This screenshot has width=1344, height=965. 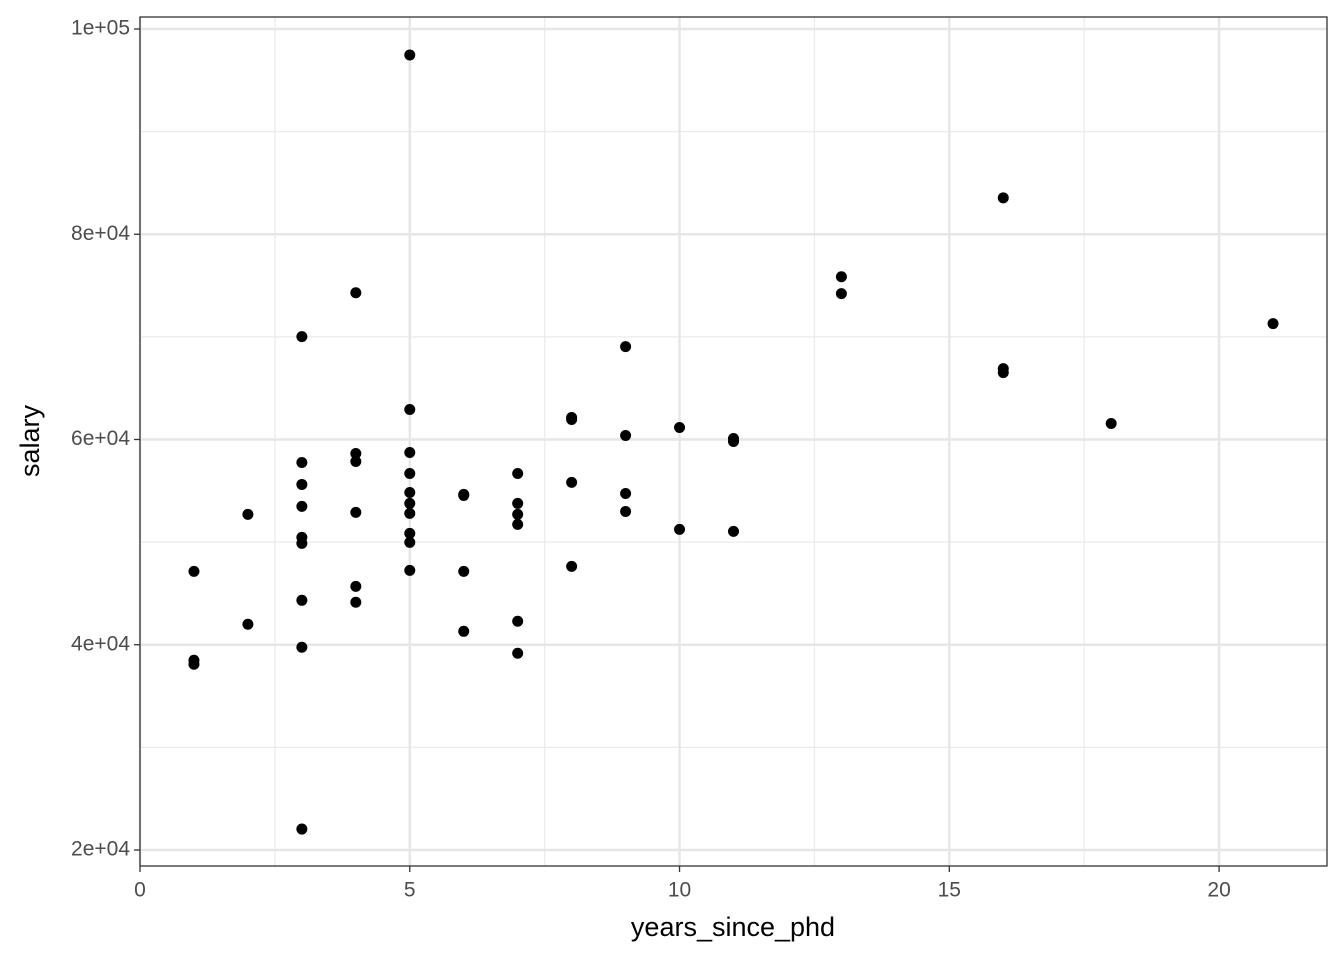 What do you see at coordinates (100, 233) in the screenshot?
I see `y-tick-label: 8e+04` at bounding box center [100, 233].